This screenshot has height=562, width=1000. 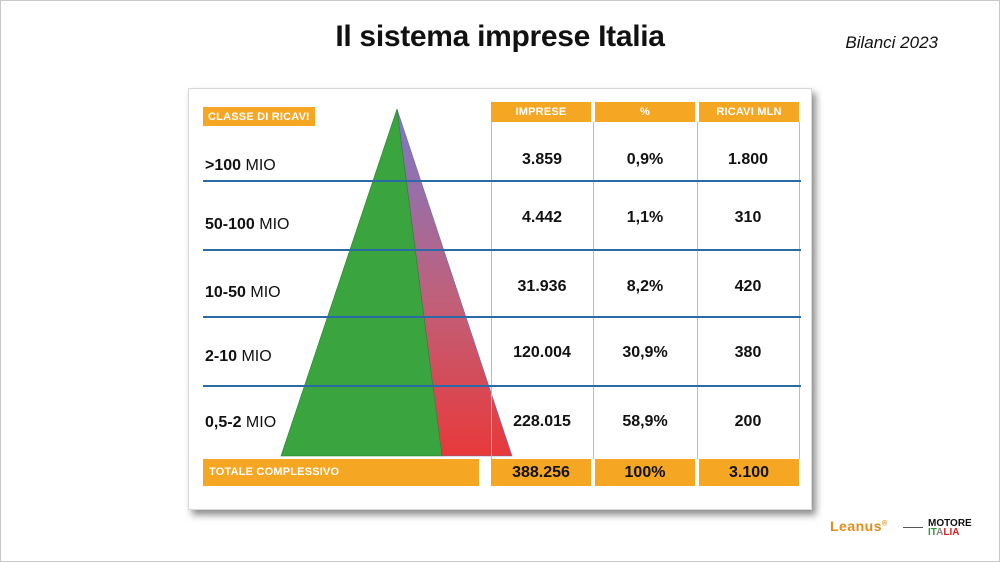 What do you see at coordinates (542, 421) in the screenshot?
I see `cell-imprese: 228.015` at bounding box center [542, 421].